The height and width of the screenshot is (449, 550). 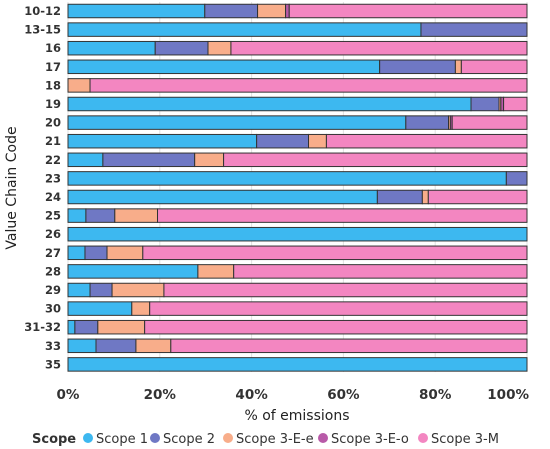 What do you see at coordinates (53, 67) in the screenshot?
I see `y-tick-label: 17` at bounding box center [53, 67].